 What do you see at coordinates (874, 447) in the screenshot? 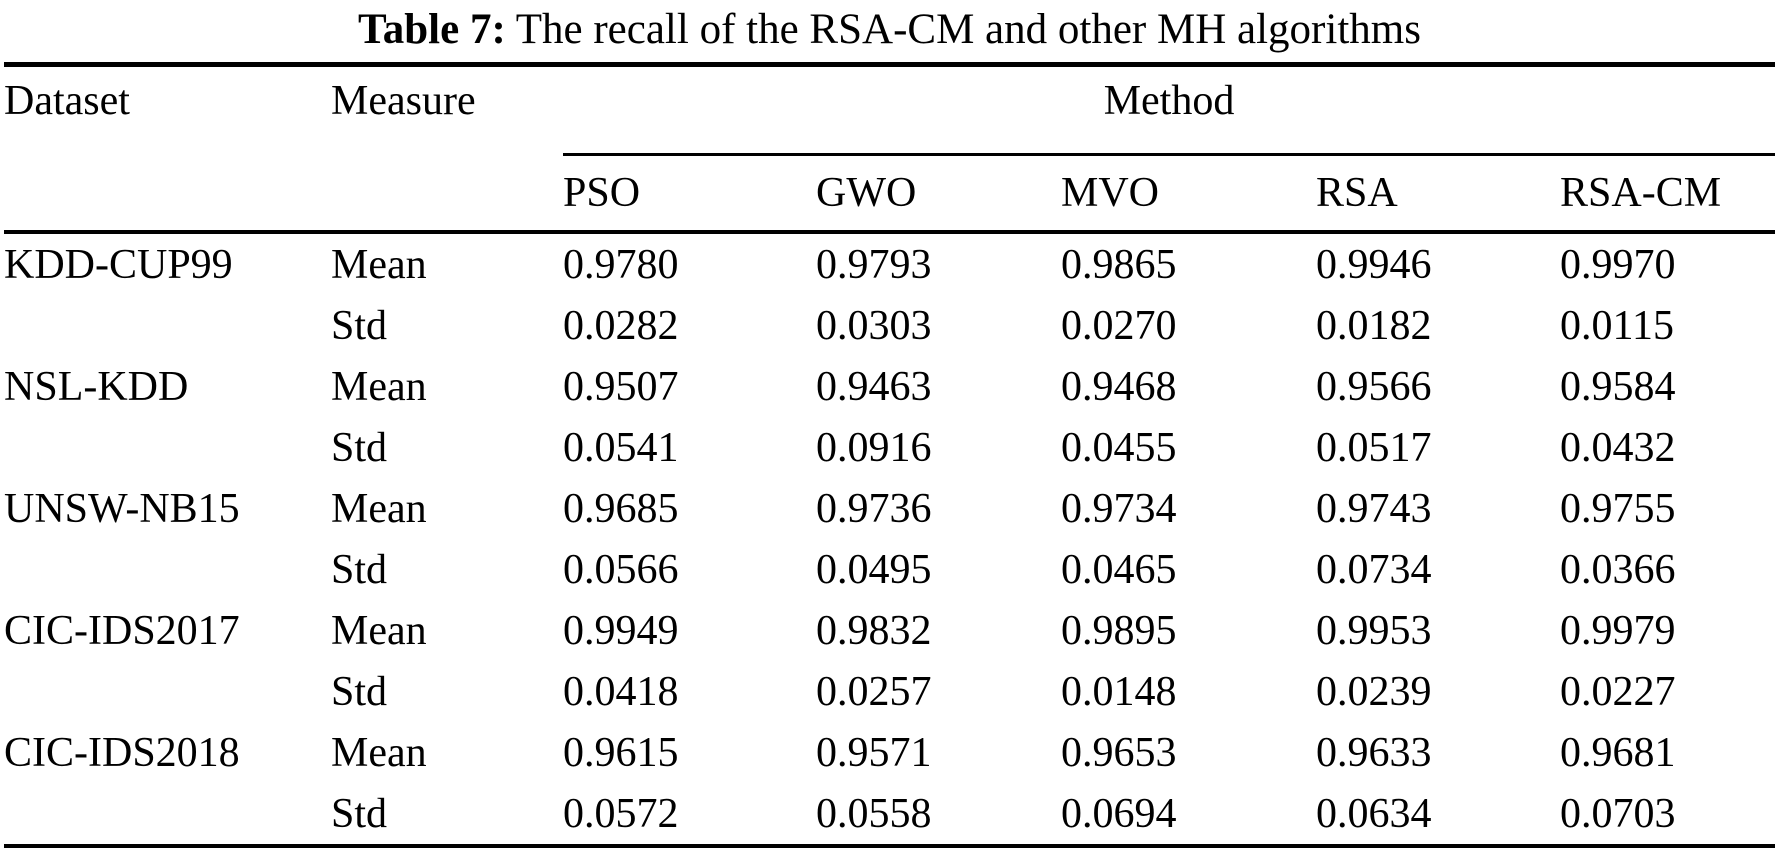
I see `value-cell: 0.0916` at bounding box center [874, 447].